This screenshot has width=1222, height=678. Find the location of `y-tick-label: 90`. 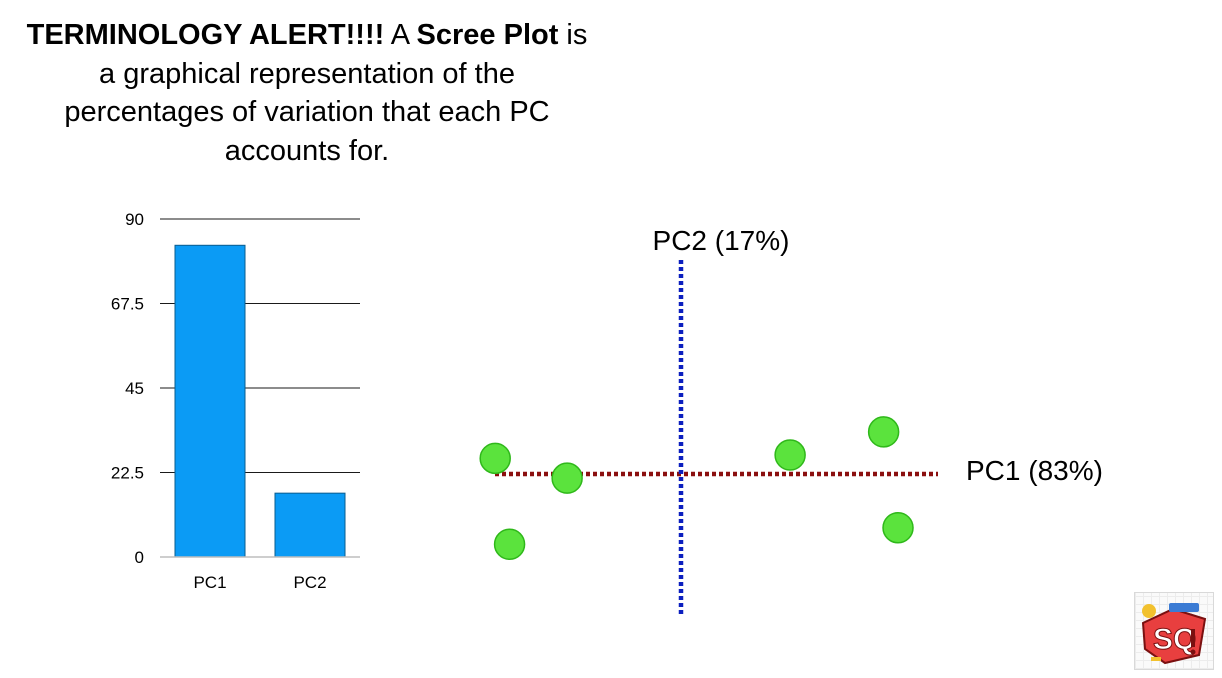

y-tick-label: 90 is located at coordinates (134, 219).